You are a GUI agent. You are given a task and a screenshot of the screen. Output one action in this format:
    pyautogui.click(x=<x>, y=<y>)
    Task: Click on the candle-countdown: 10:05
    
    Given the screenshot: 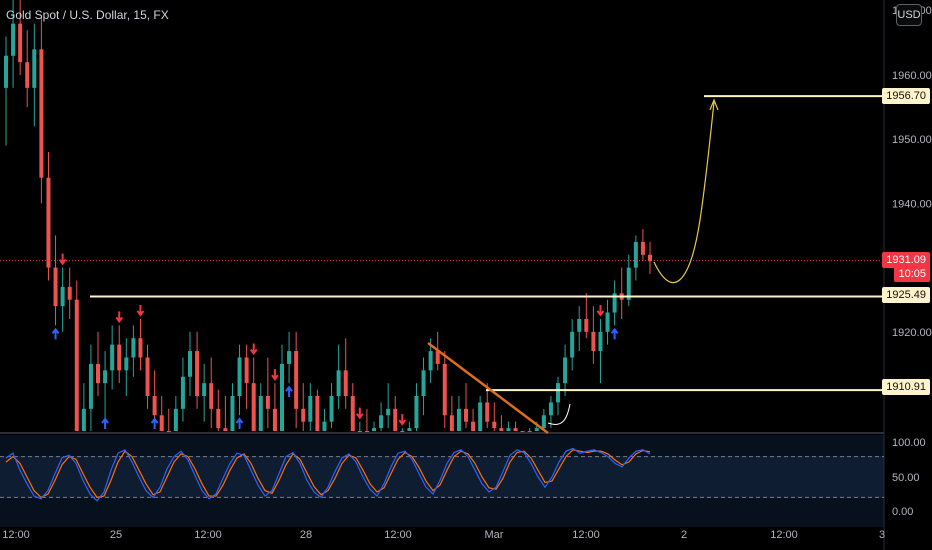 What is the action you would take?
    pyautogui.click(x=912, y=274)
    